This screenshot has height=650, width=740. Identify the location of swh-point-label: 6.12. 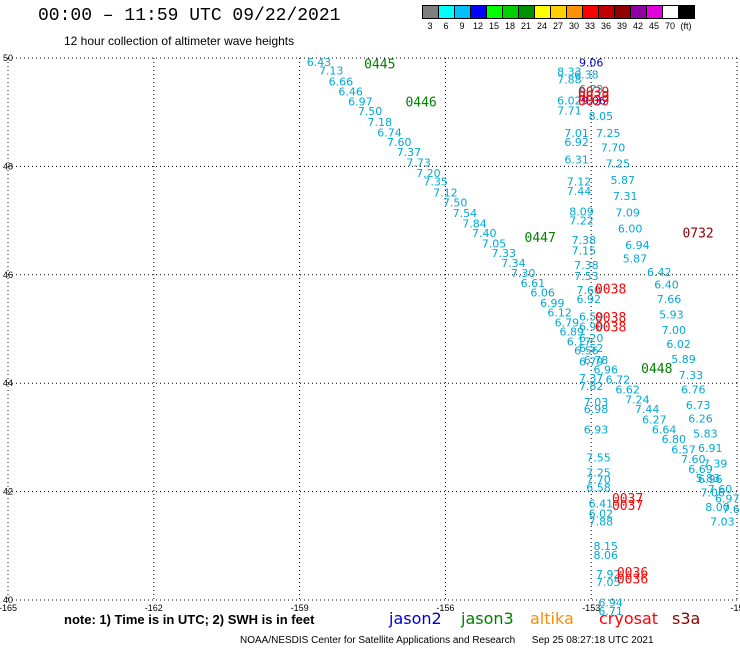
(559, 313).